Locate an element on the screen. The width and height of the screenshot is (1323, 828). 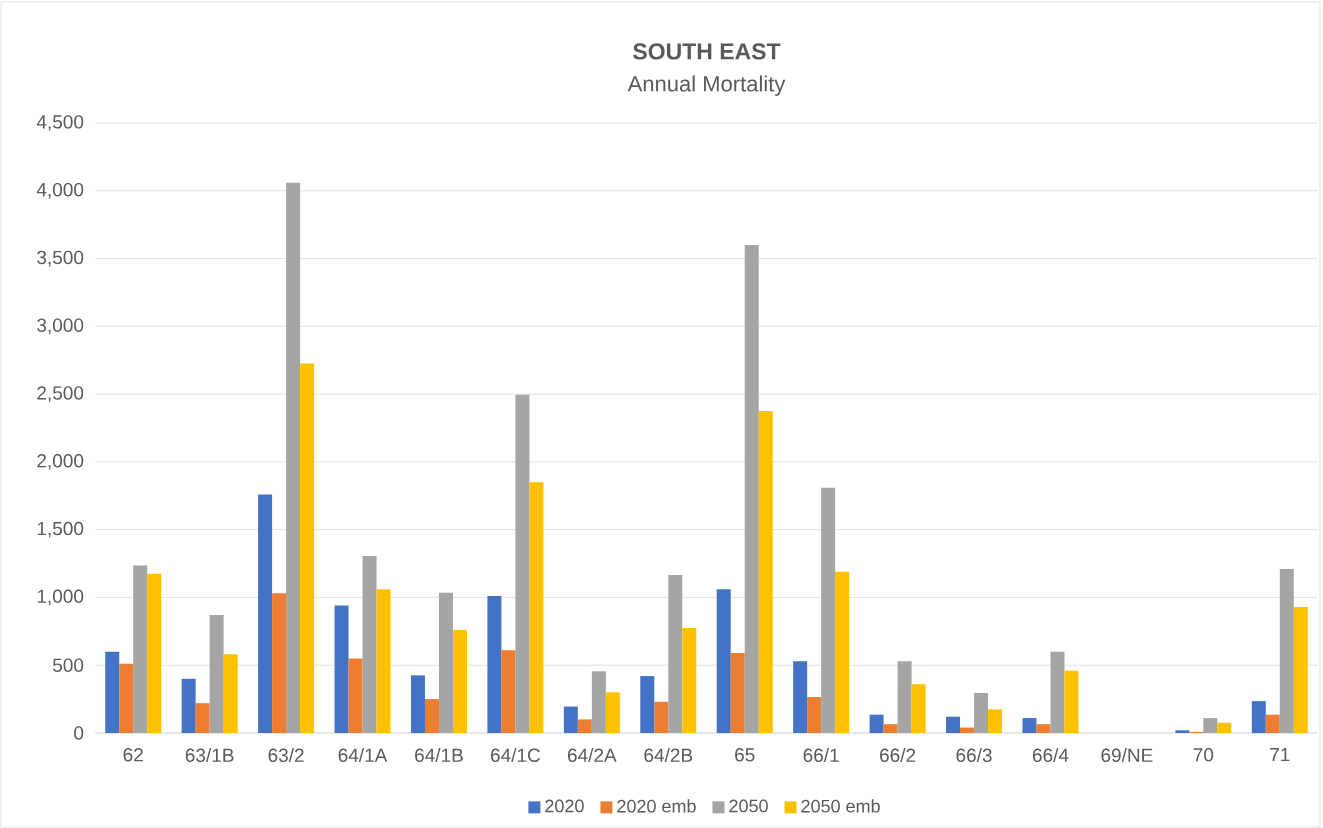
y-tick-label: 1,000 is located at coordinates (60, 597).